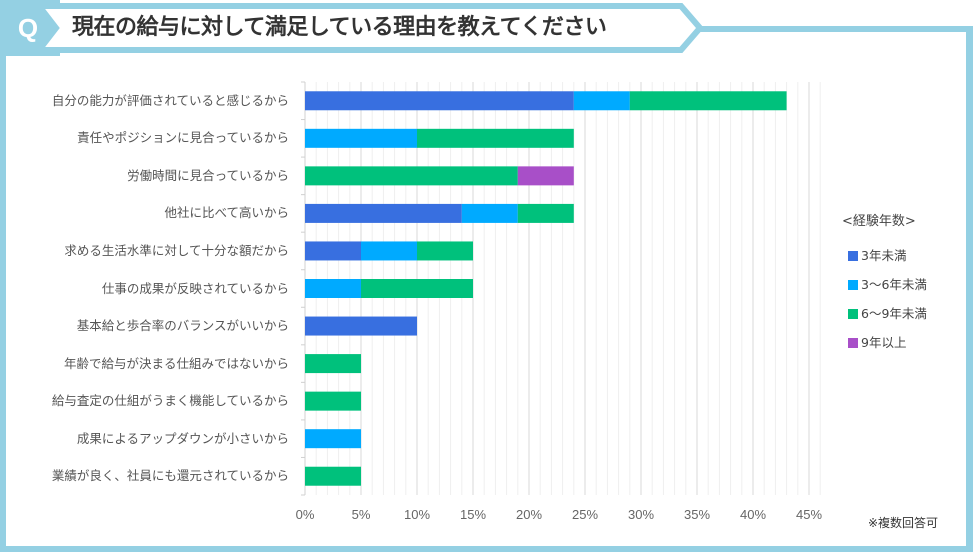 Image resolution: width=973 pixels, height=552 pixels. What do you see at coordinates (182, 438) in the screenshot?
I see `category-label: 成果によるアップダウンが小さいから` at bounding box center [182, 438].